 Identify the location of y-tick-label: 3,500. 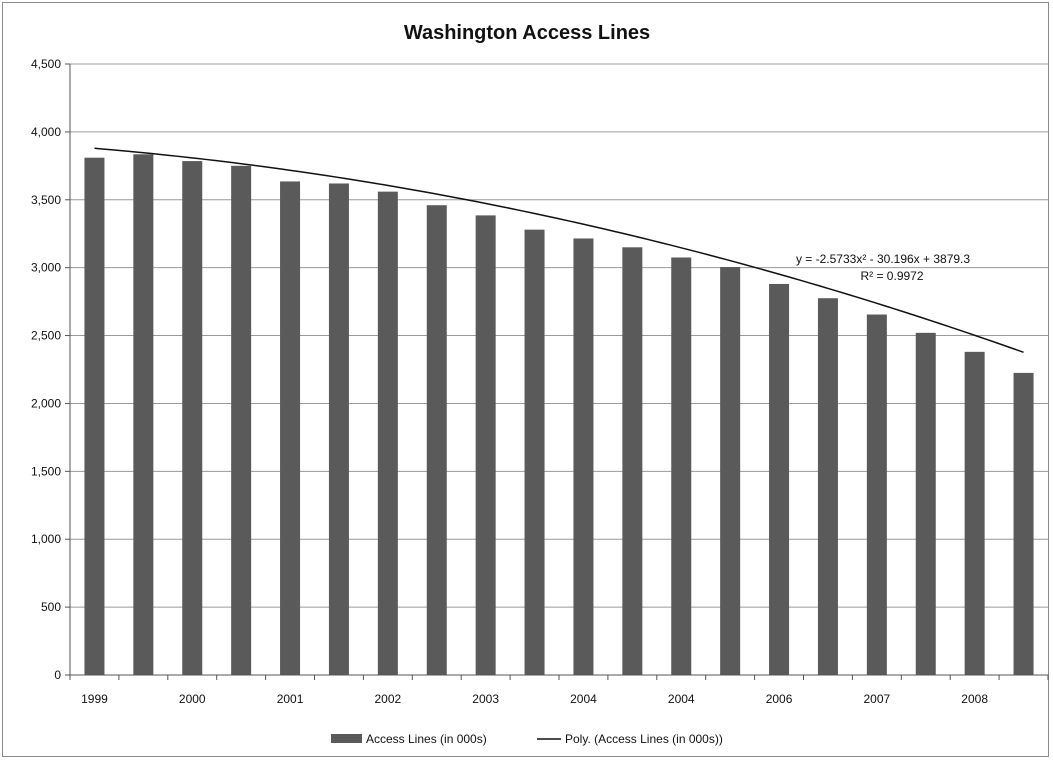
(46, 200).